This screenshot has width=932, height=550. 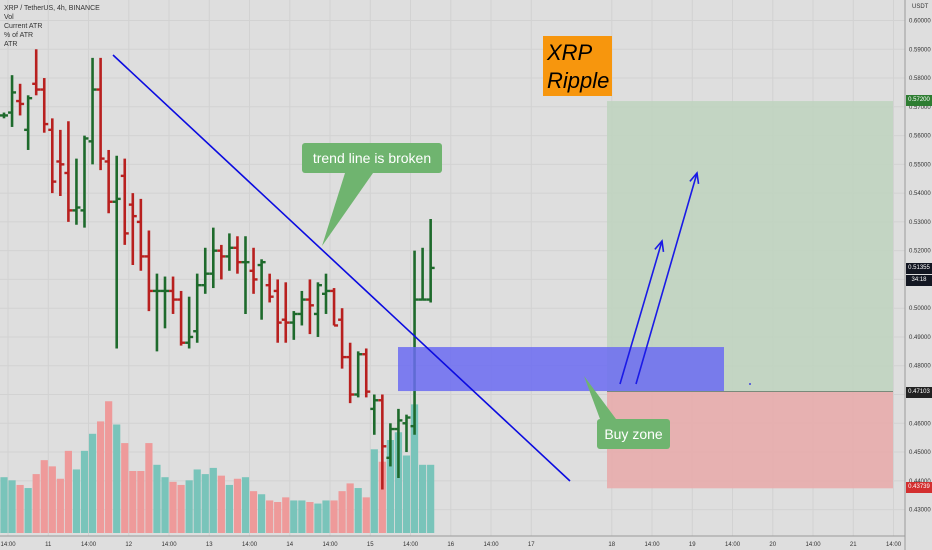 What do you see at coordinates (920, 338) in the screenshot?
I see `y-tick-label: 0.49000` at bounding box center [920, 338].